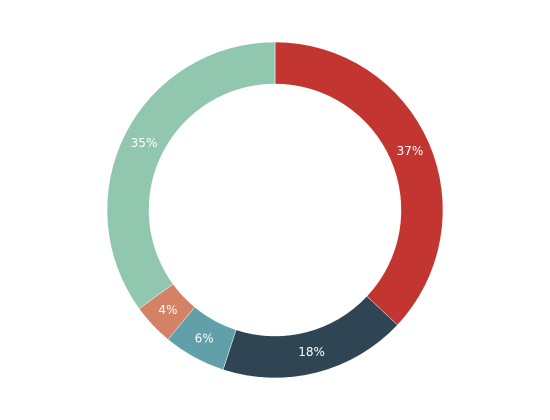 Image resolution: width=550 pixels, height=420 pixels. I want to click on slice-label: 18%, so click(311, 352).